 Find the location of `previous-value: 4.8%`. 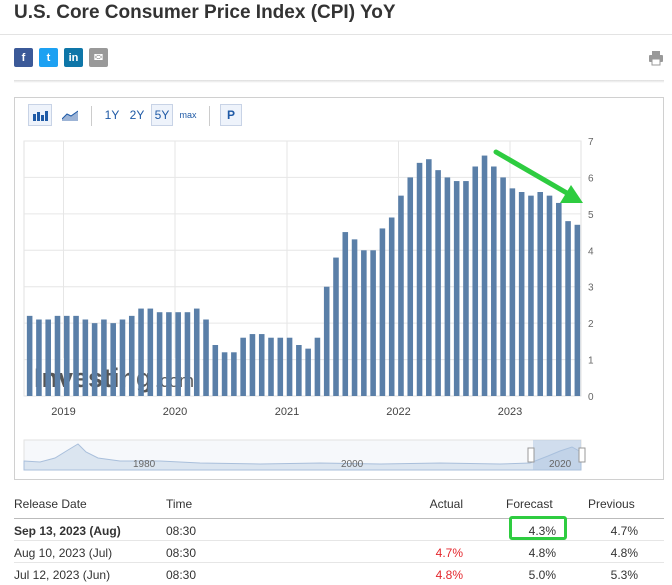

previous-value: 4.8% is located at coordinates (624, 553).